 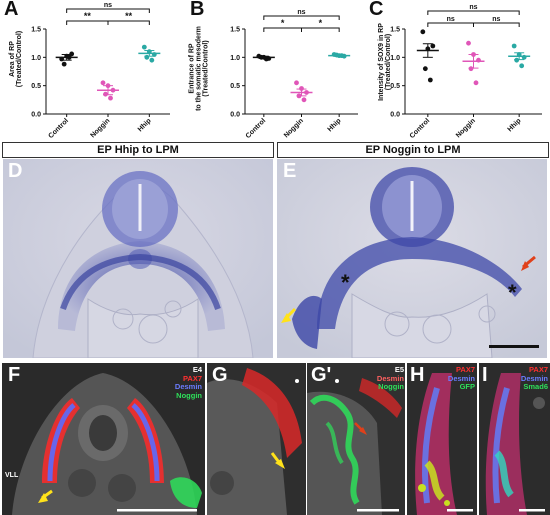 I want to click on panel-h-legend: PAX7 Desmin GFP, so click(x=452, y=378).